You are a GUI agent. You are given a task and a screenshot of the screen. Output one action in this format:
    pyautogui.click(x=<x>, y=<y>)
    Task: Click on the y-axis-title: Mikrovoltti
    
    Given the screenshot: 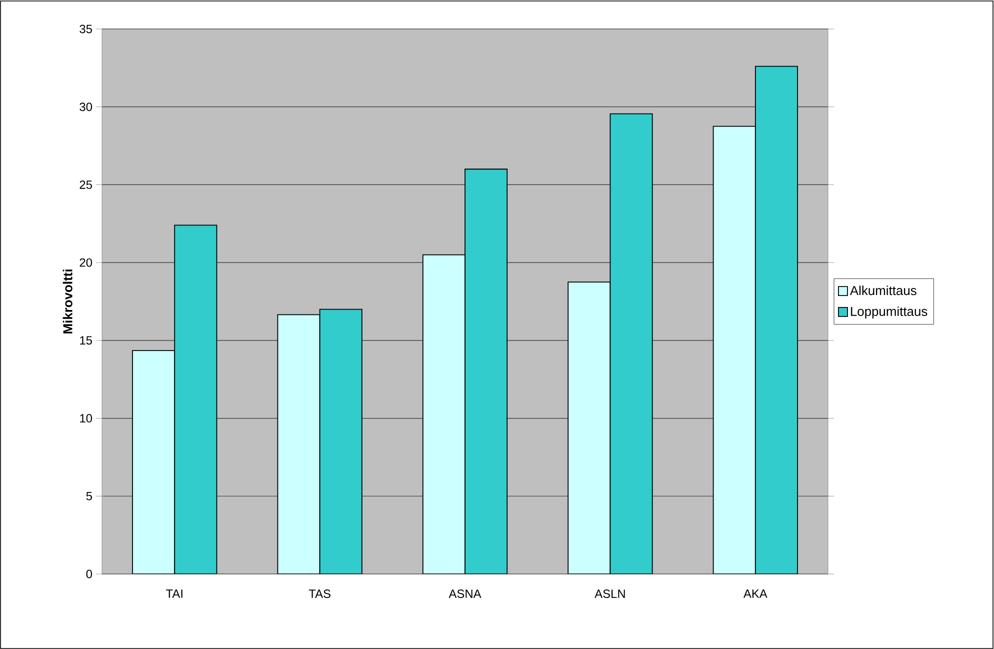 What is the action you would take?
    pyautogui.click(x=67, y=302)
    